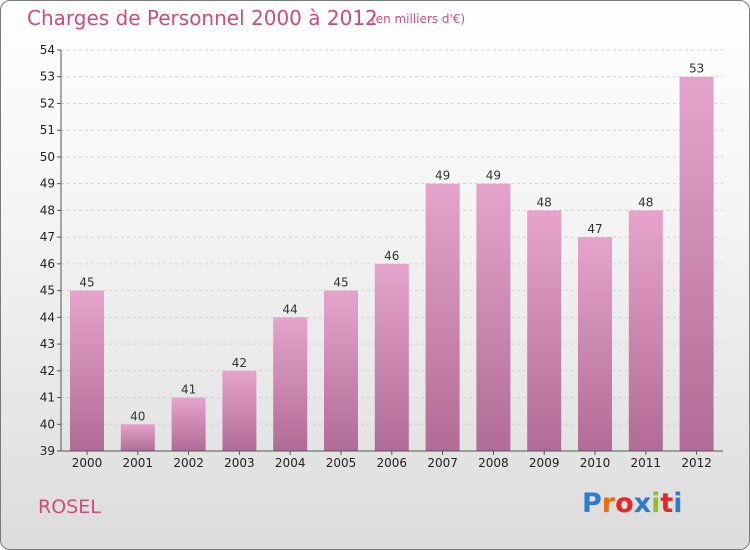  I want to click on x-tick-label: 2000, so click(87, 463).